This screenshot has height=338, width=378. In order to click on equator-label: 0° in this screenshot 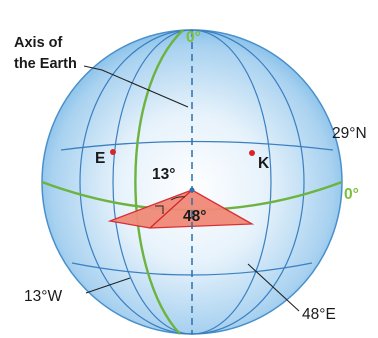, I will do `click(351, 194)`.